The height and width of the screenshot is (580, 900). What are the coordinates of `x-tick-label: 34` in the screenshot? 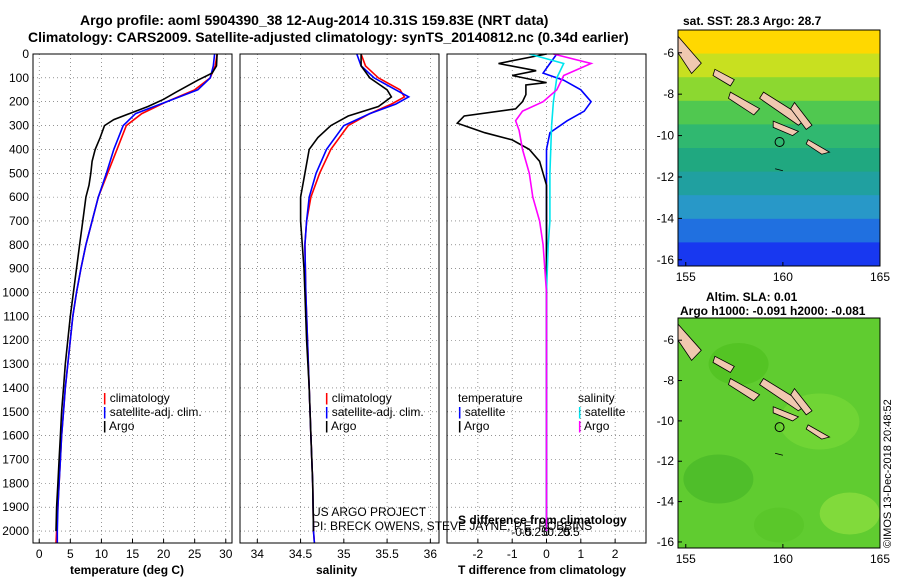 It's located at (258, 554).